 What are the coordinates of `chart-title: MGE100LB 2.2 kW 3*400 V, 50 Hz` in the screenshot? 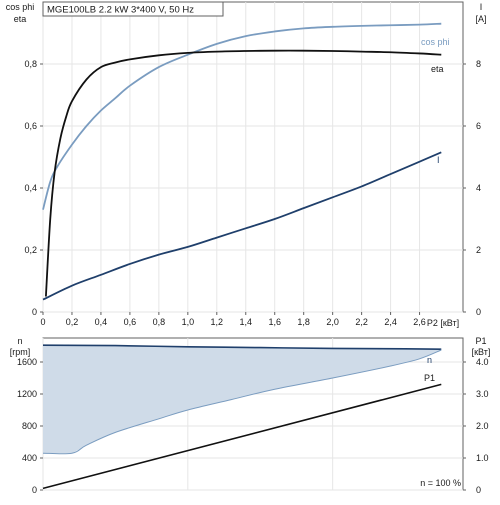 It's located at (120, 10).